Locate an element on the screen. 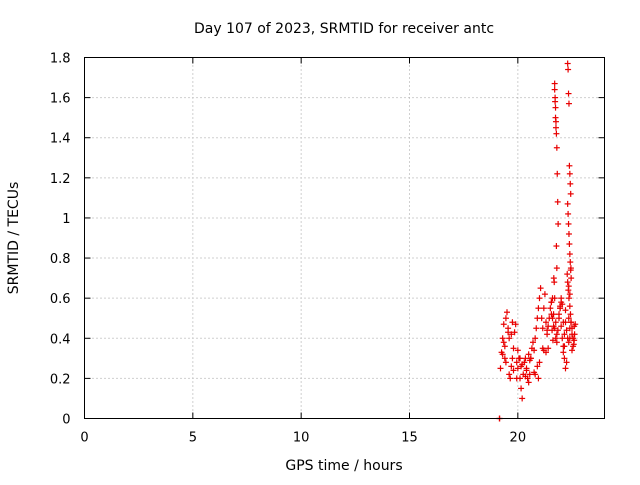 This screenshot has width=640, height=485. y-tick-label: 1.6 is located at coordinates (60, 99).